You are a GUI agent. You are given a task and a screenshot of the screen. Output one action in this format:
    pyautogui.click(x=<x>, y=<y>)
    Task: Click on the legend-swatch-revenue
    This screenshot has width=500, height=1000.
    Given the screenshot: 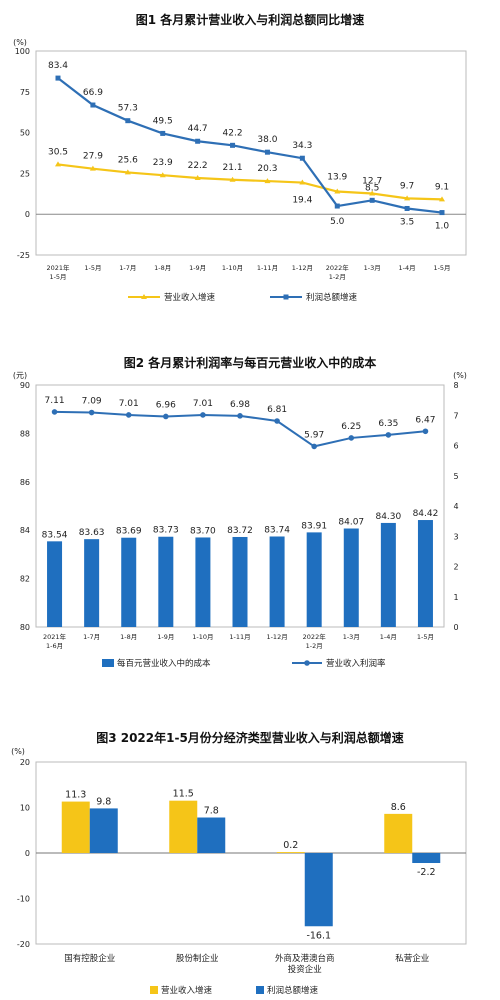 What is the action you would take?
    pyautogui.click(x=154, y=990)
    